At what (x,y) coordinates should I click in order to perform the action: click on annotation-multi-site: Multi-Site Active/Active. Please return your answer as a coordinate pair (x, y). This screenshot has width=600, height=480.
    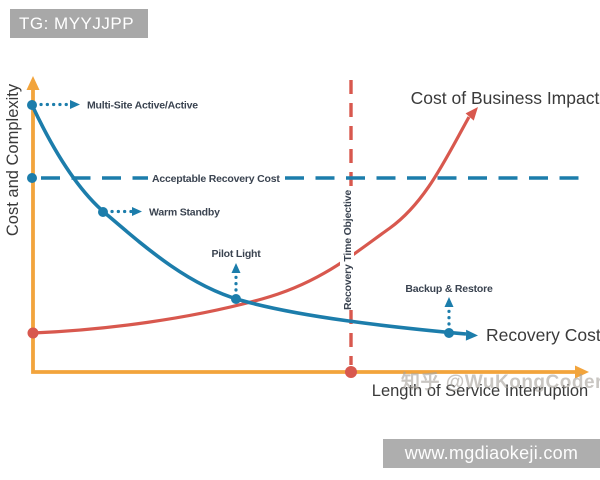
    Looking at the image, I should click on (142, 106).